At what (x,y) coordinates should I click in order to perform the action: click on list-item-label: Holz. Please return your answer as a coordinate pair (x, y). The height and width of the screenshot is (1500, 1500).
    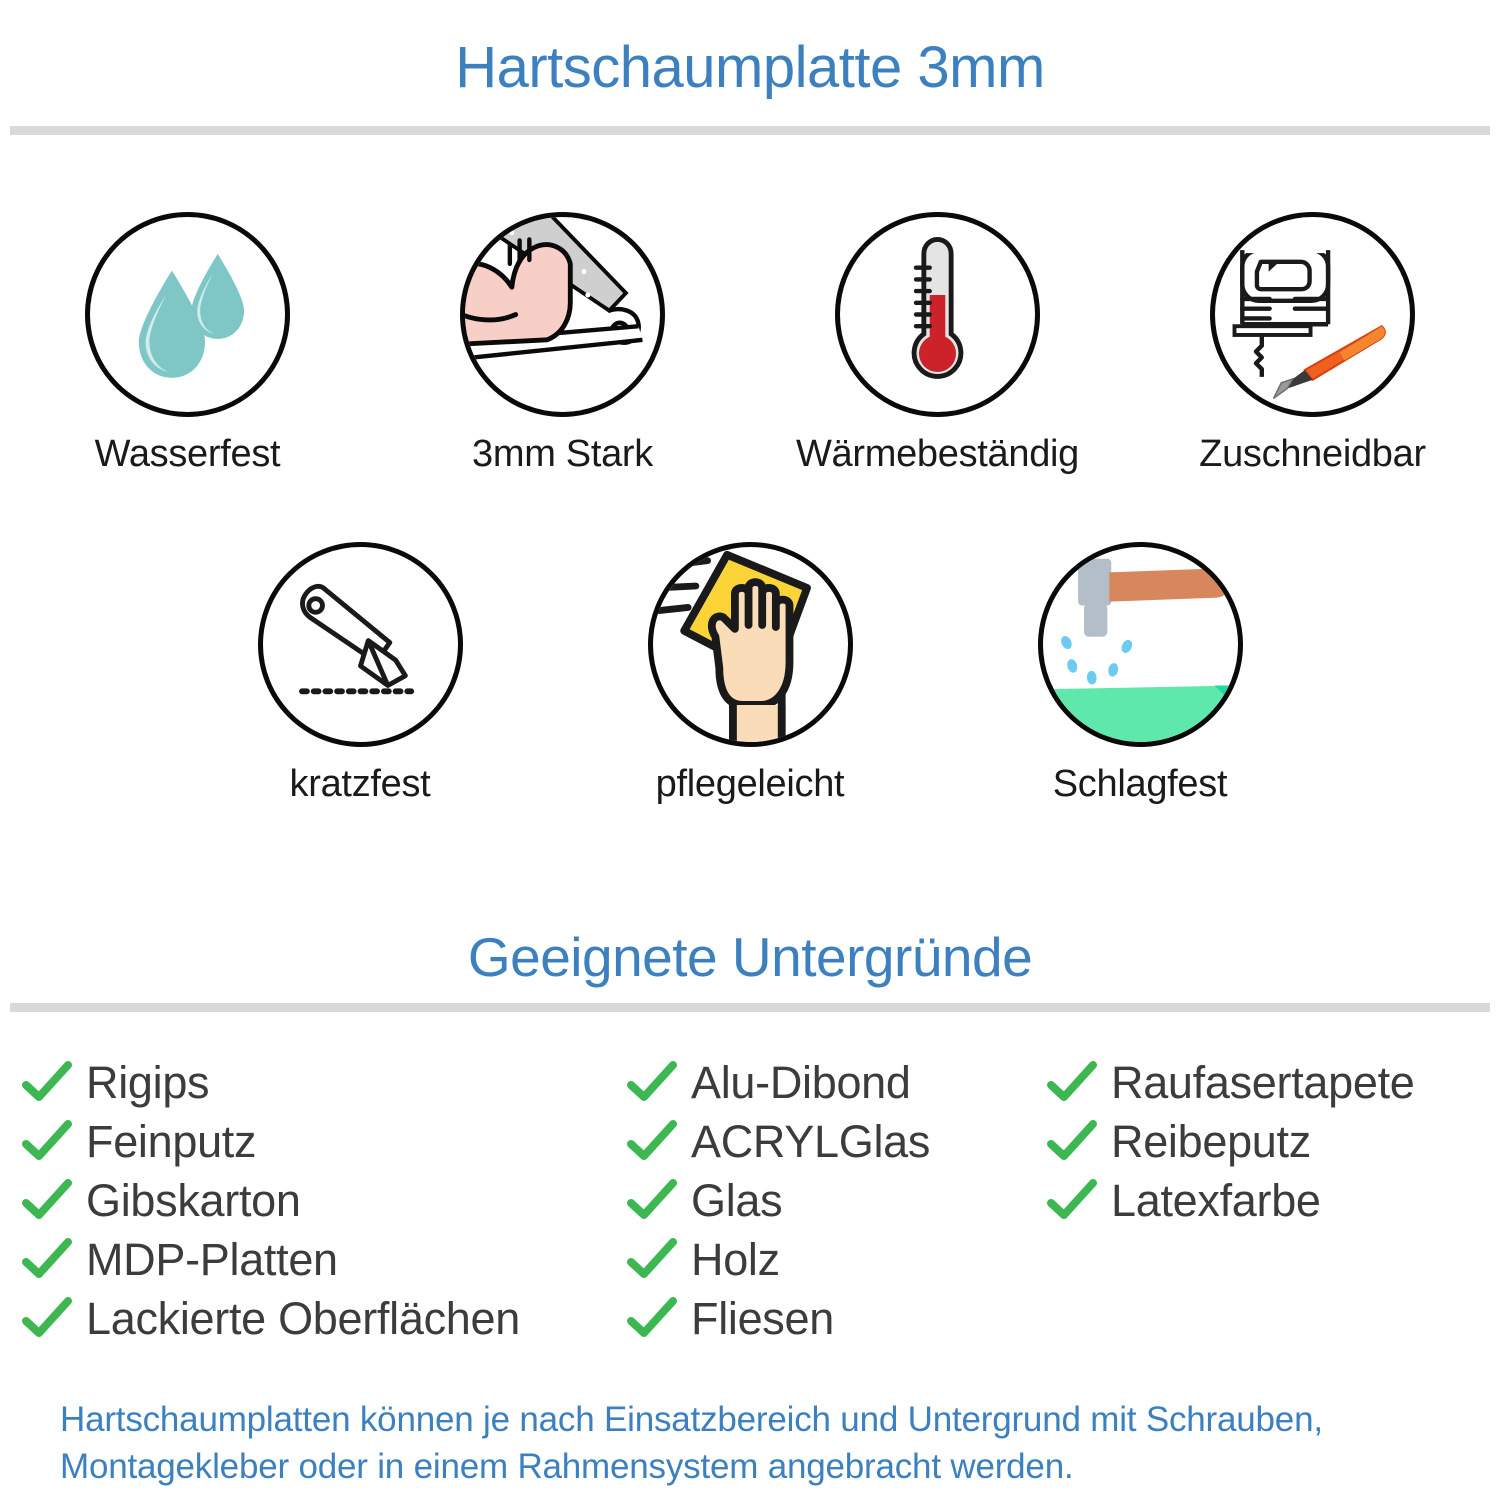
    Looking at the image, I should click on (735, 1259).